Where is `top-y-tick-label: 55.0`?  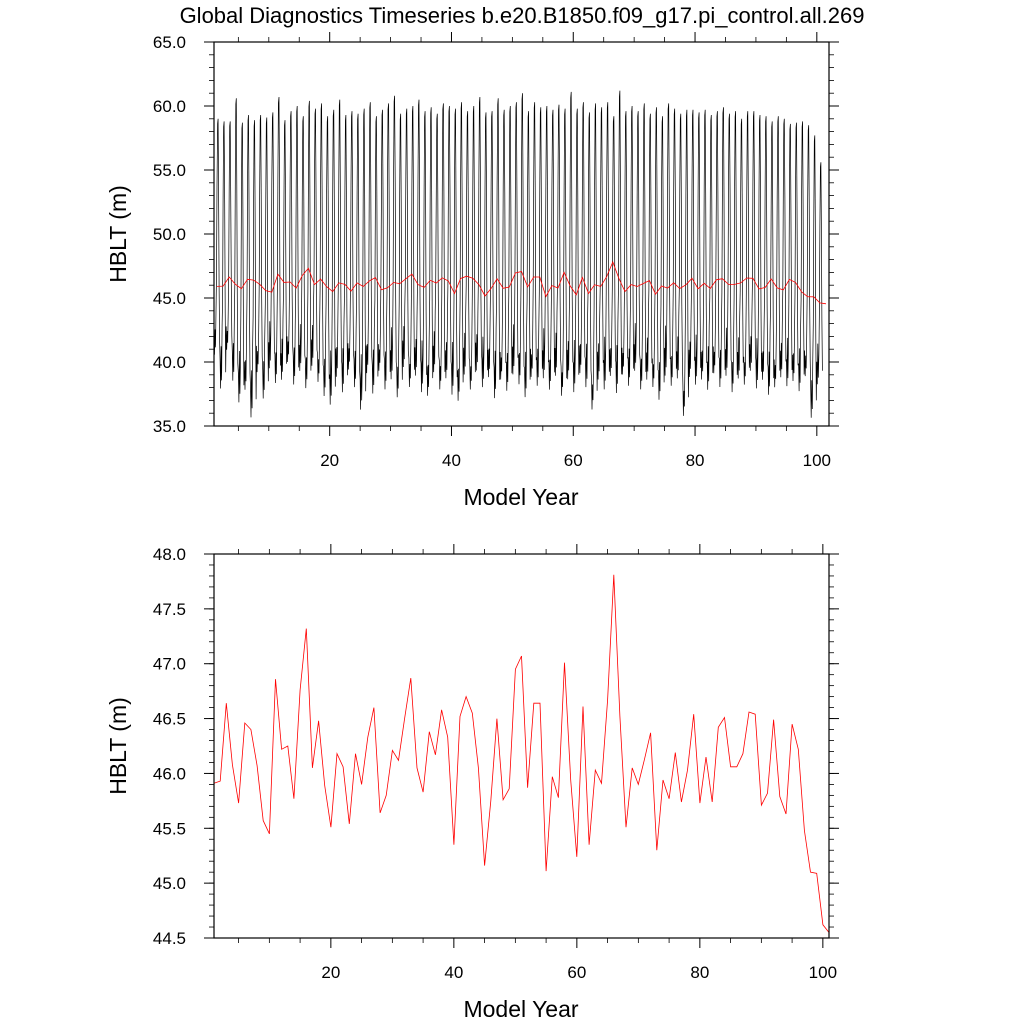
top-y-tick-label: 55.0 is located at coordinates (169, 170).